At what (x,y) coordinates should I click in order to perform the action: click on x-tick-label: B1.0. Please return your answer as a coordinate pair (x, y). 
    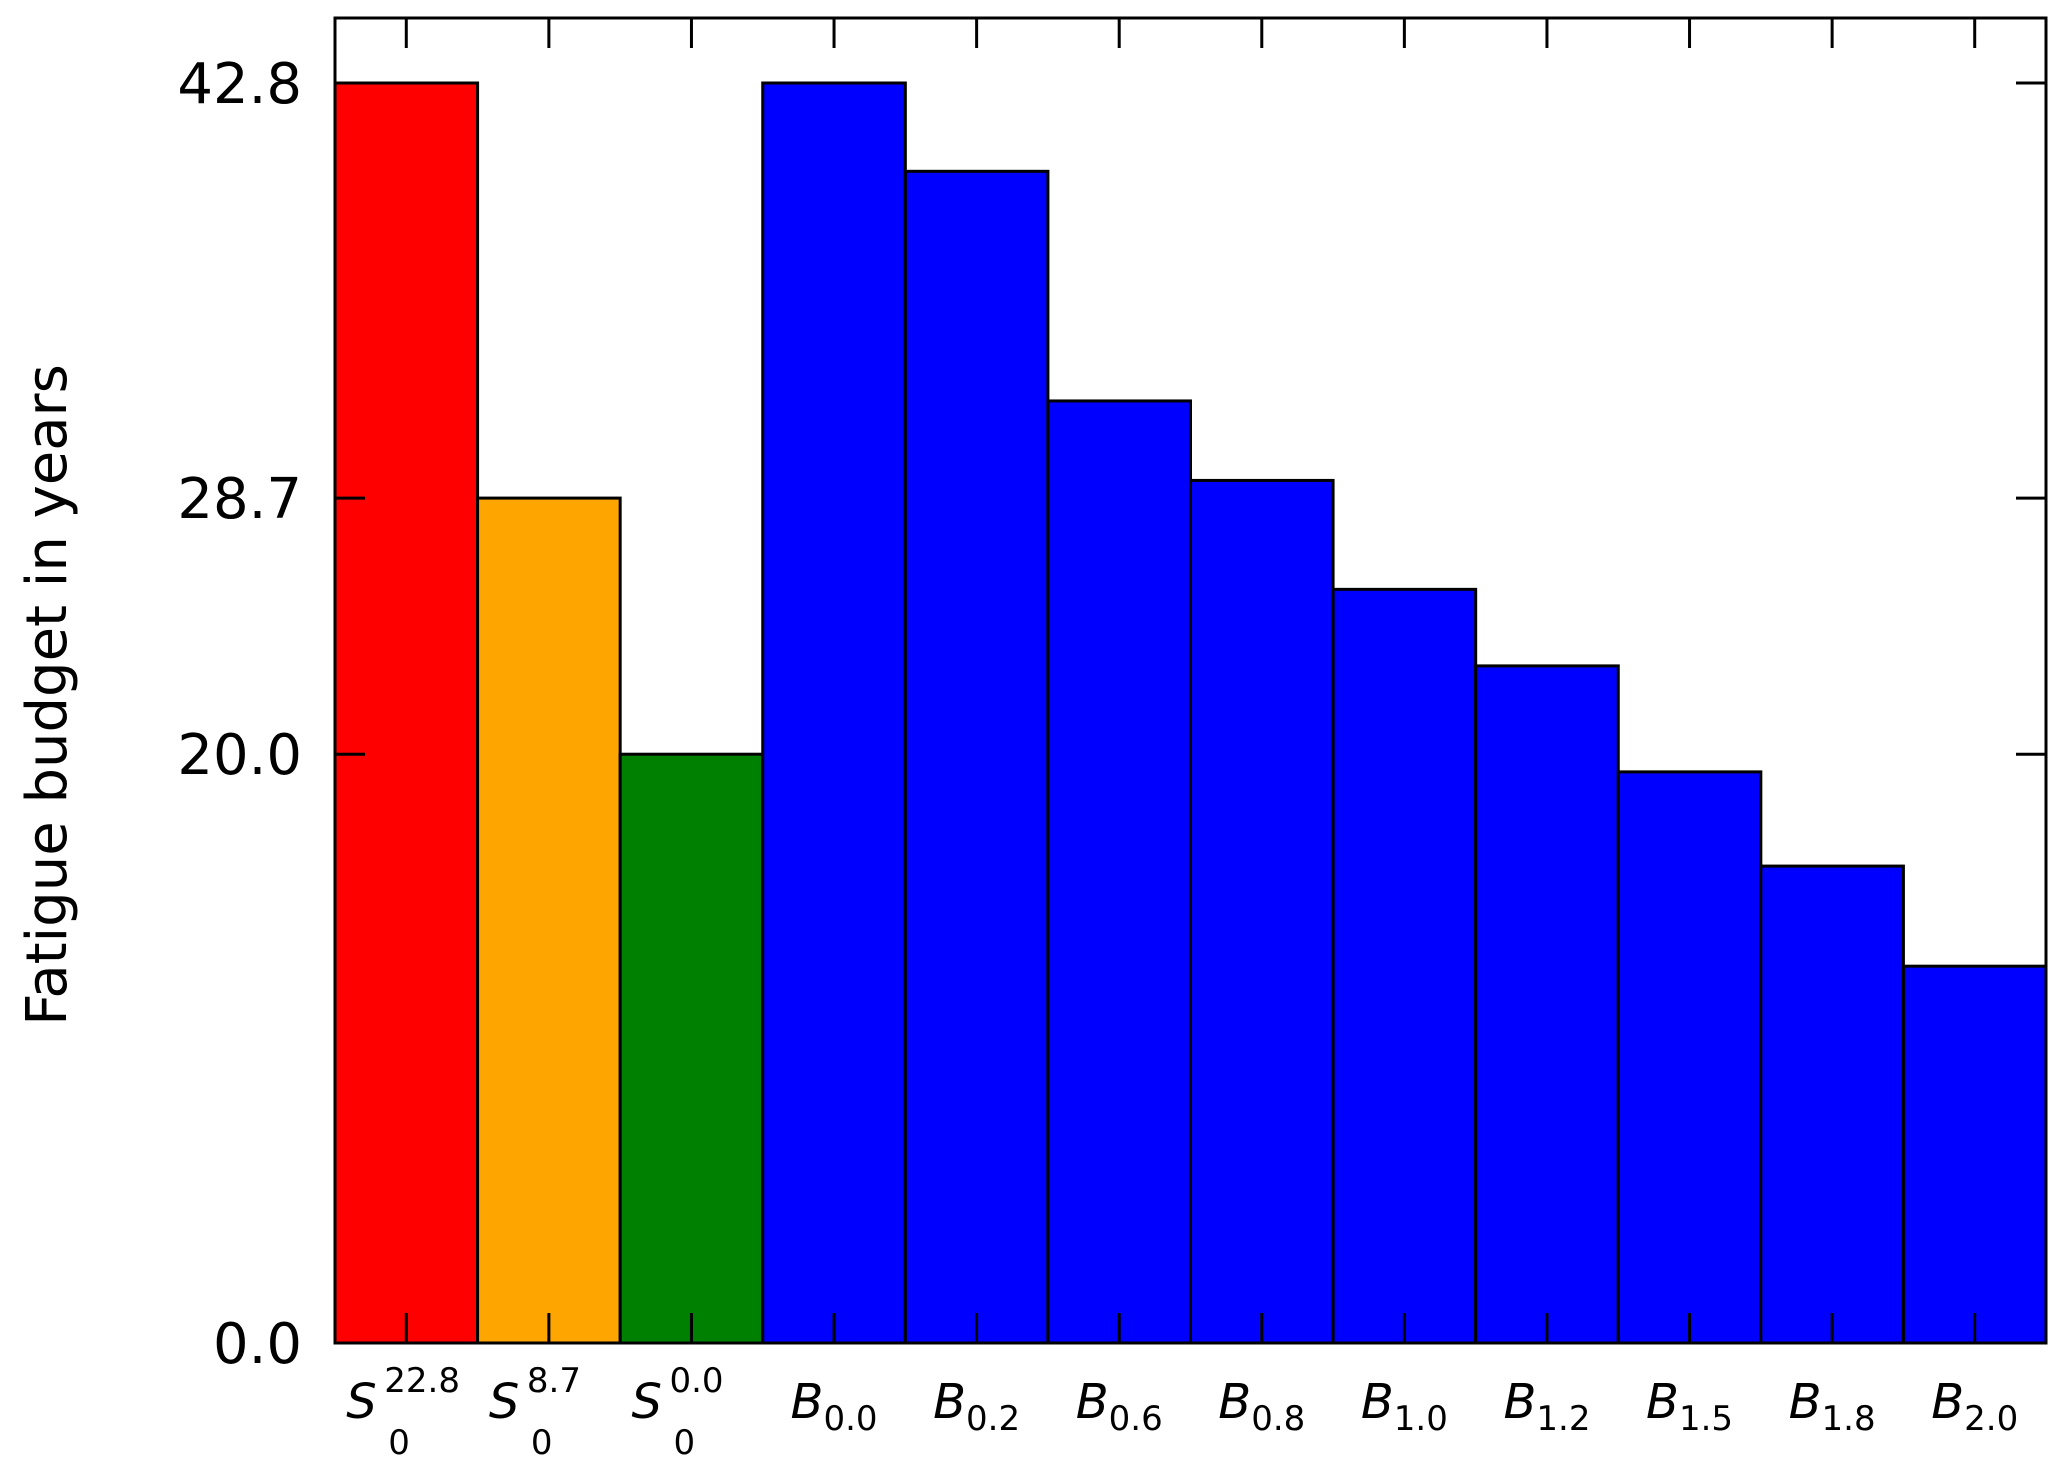
    Looking at the image, I should click on (1404, 1406).